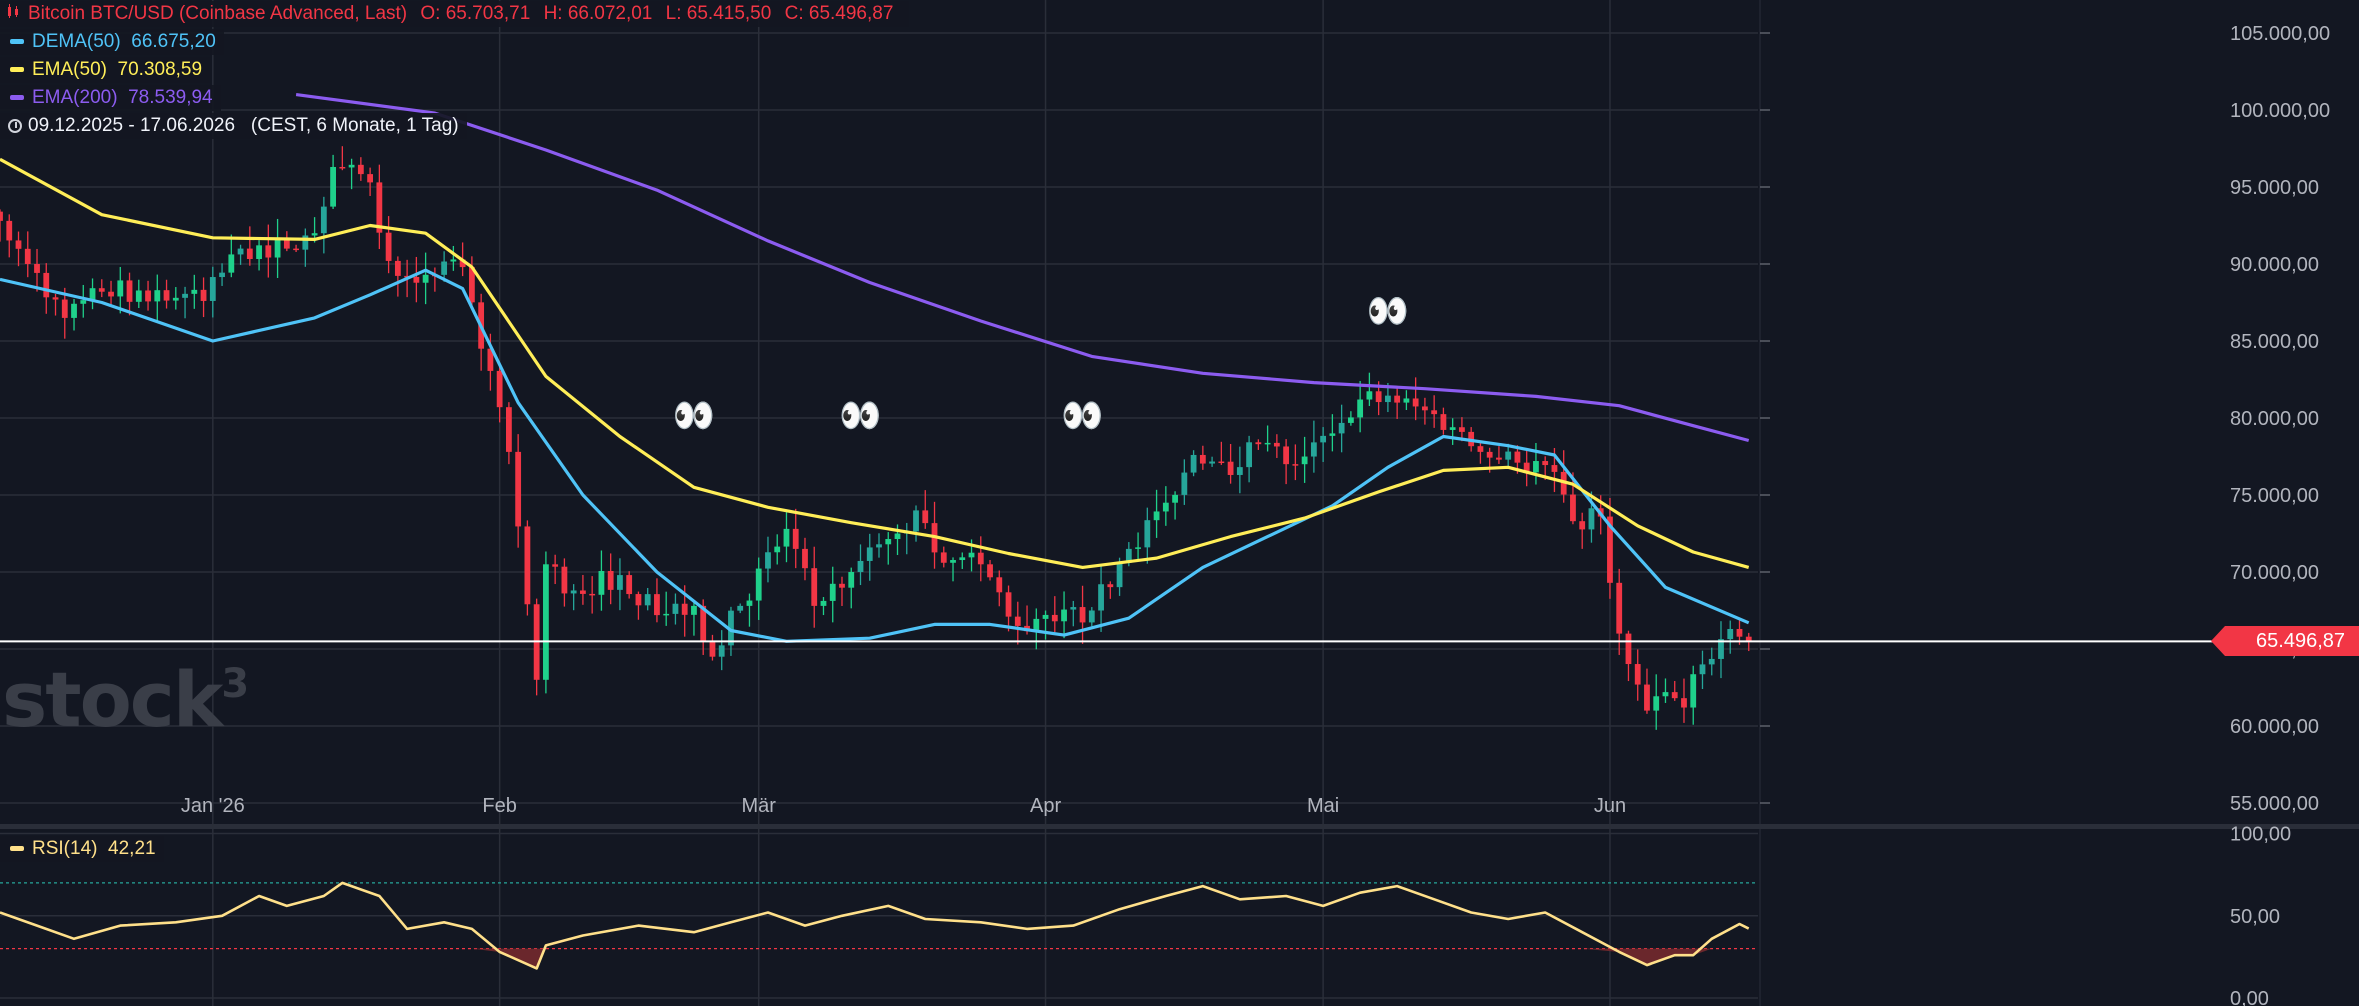 This screenshot has height=1006, width=2359. What do you see at coordinates (132, 848) in the screenshot?
I see `rsi-value: 42,21` at bounding box center [132, 848].